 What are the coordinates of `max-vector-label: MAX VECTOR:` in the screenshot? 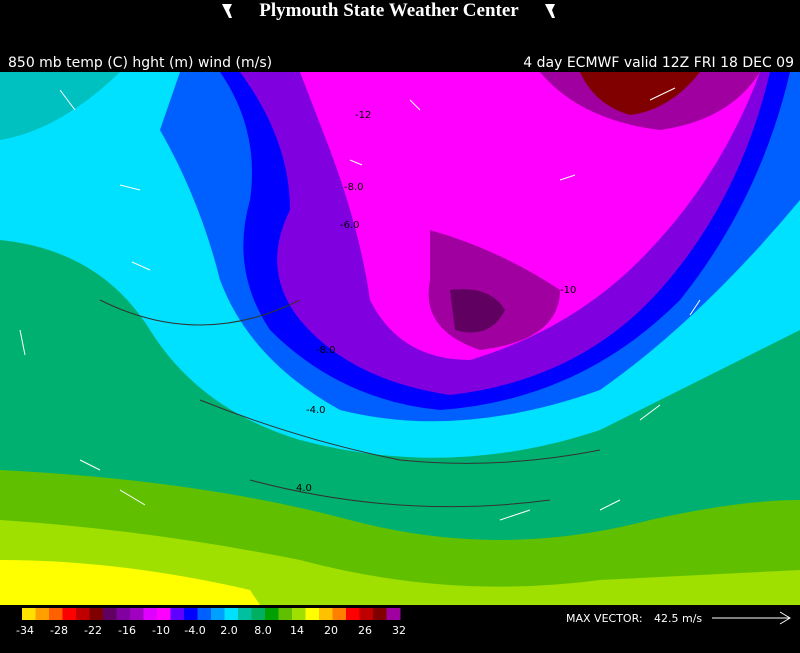 It's located at (604, 618).